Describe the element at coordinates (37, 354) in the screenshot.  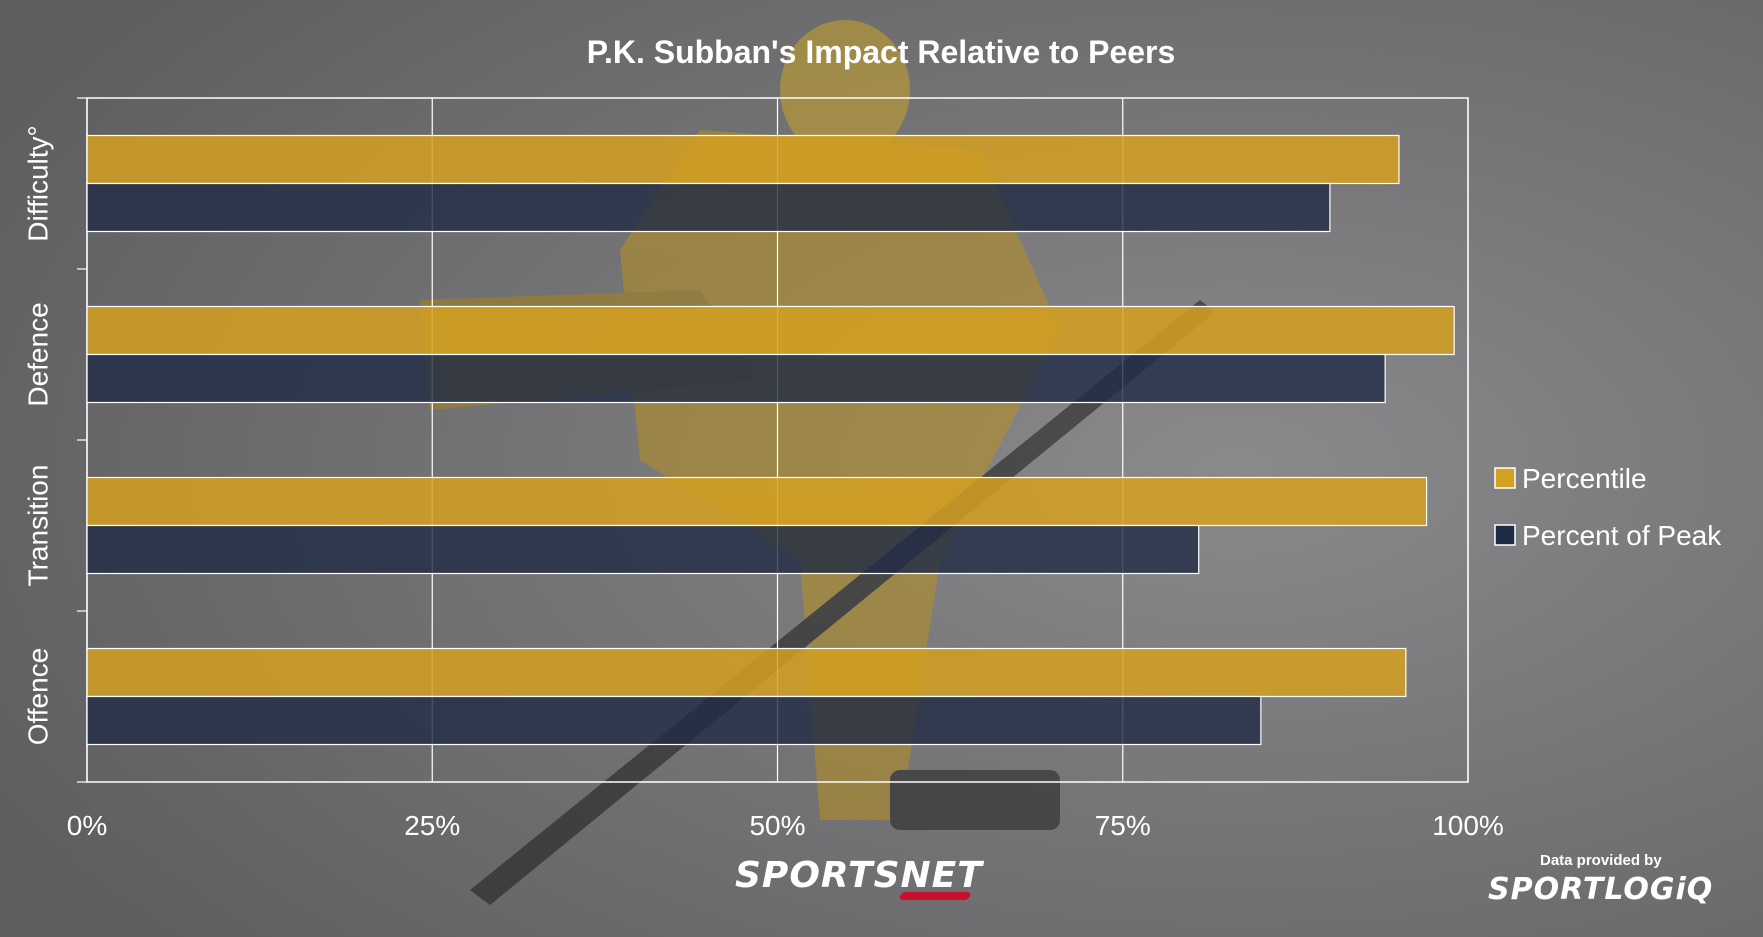
I see `y-category-label: Defence` at that location.